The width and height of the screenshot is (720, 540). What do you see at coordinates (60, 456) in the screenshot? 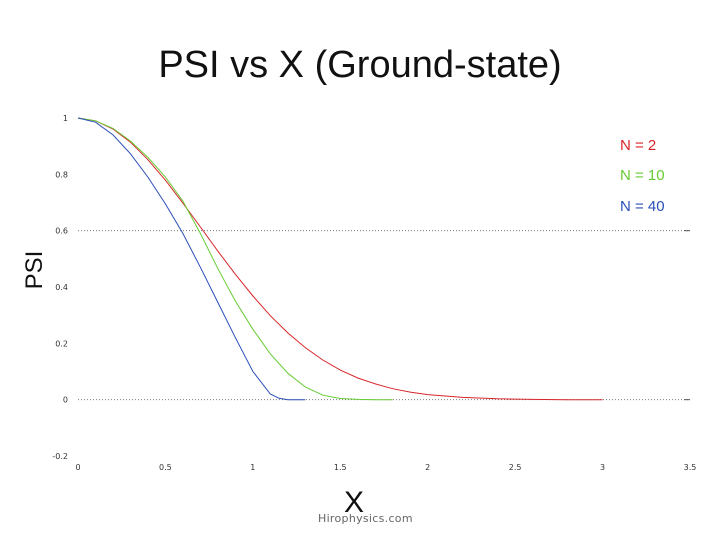
I see `y-tick-label: -0.2` at bounding box center [60, 456].